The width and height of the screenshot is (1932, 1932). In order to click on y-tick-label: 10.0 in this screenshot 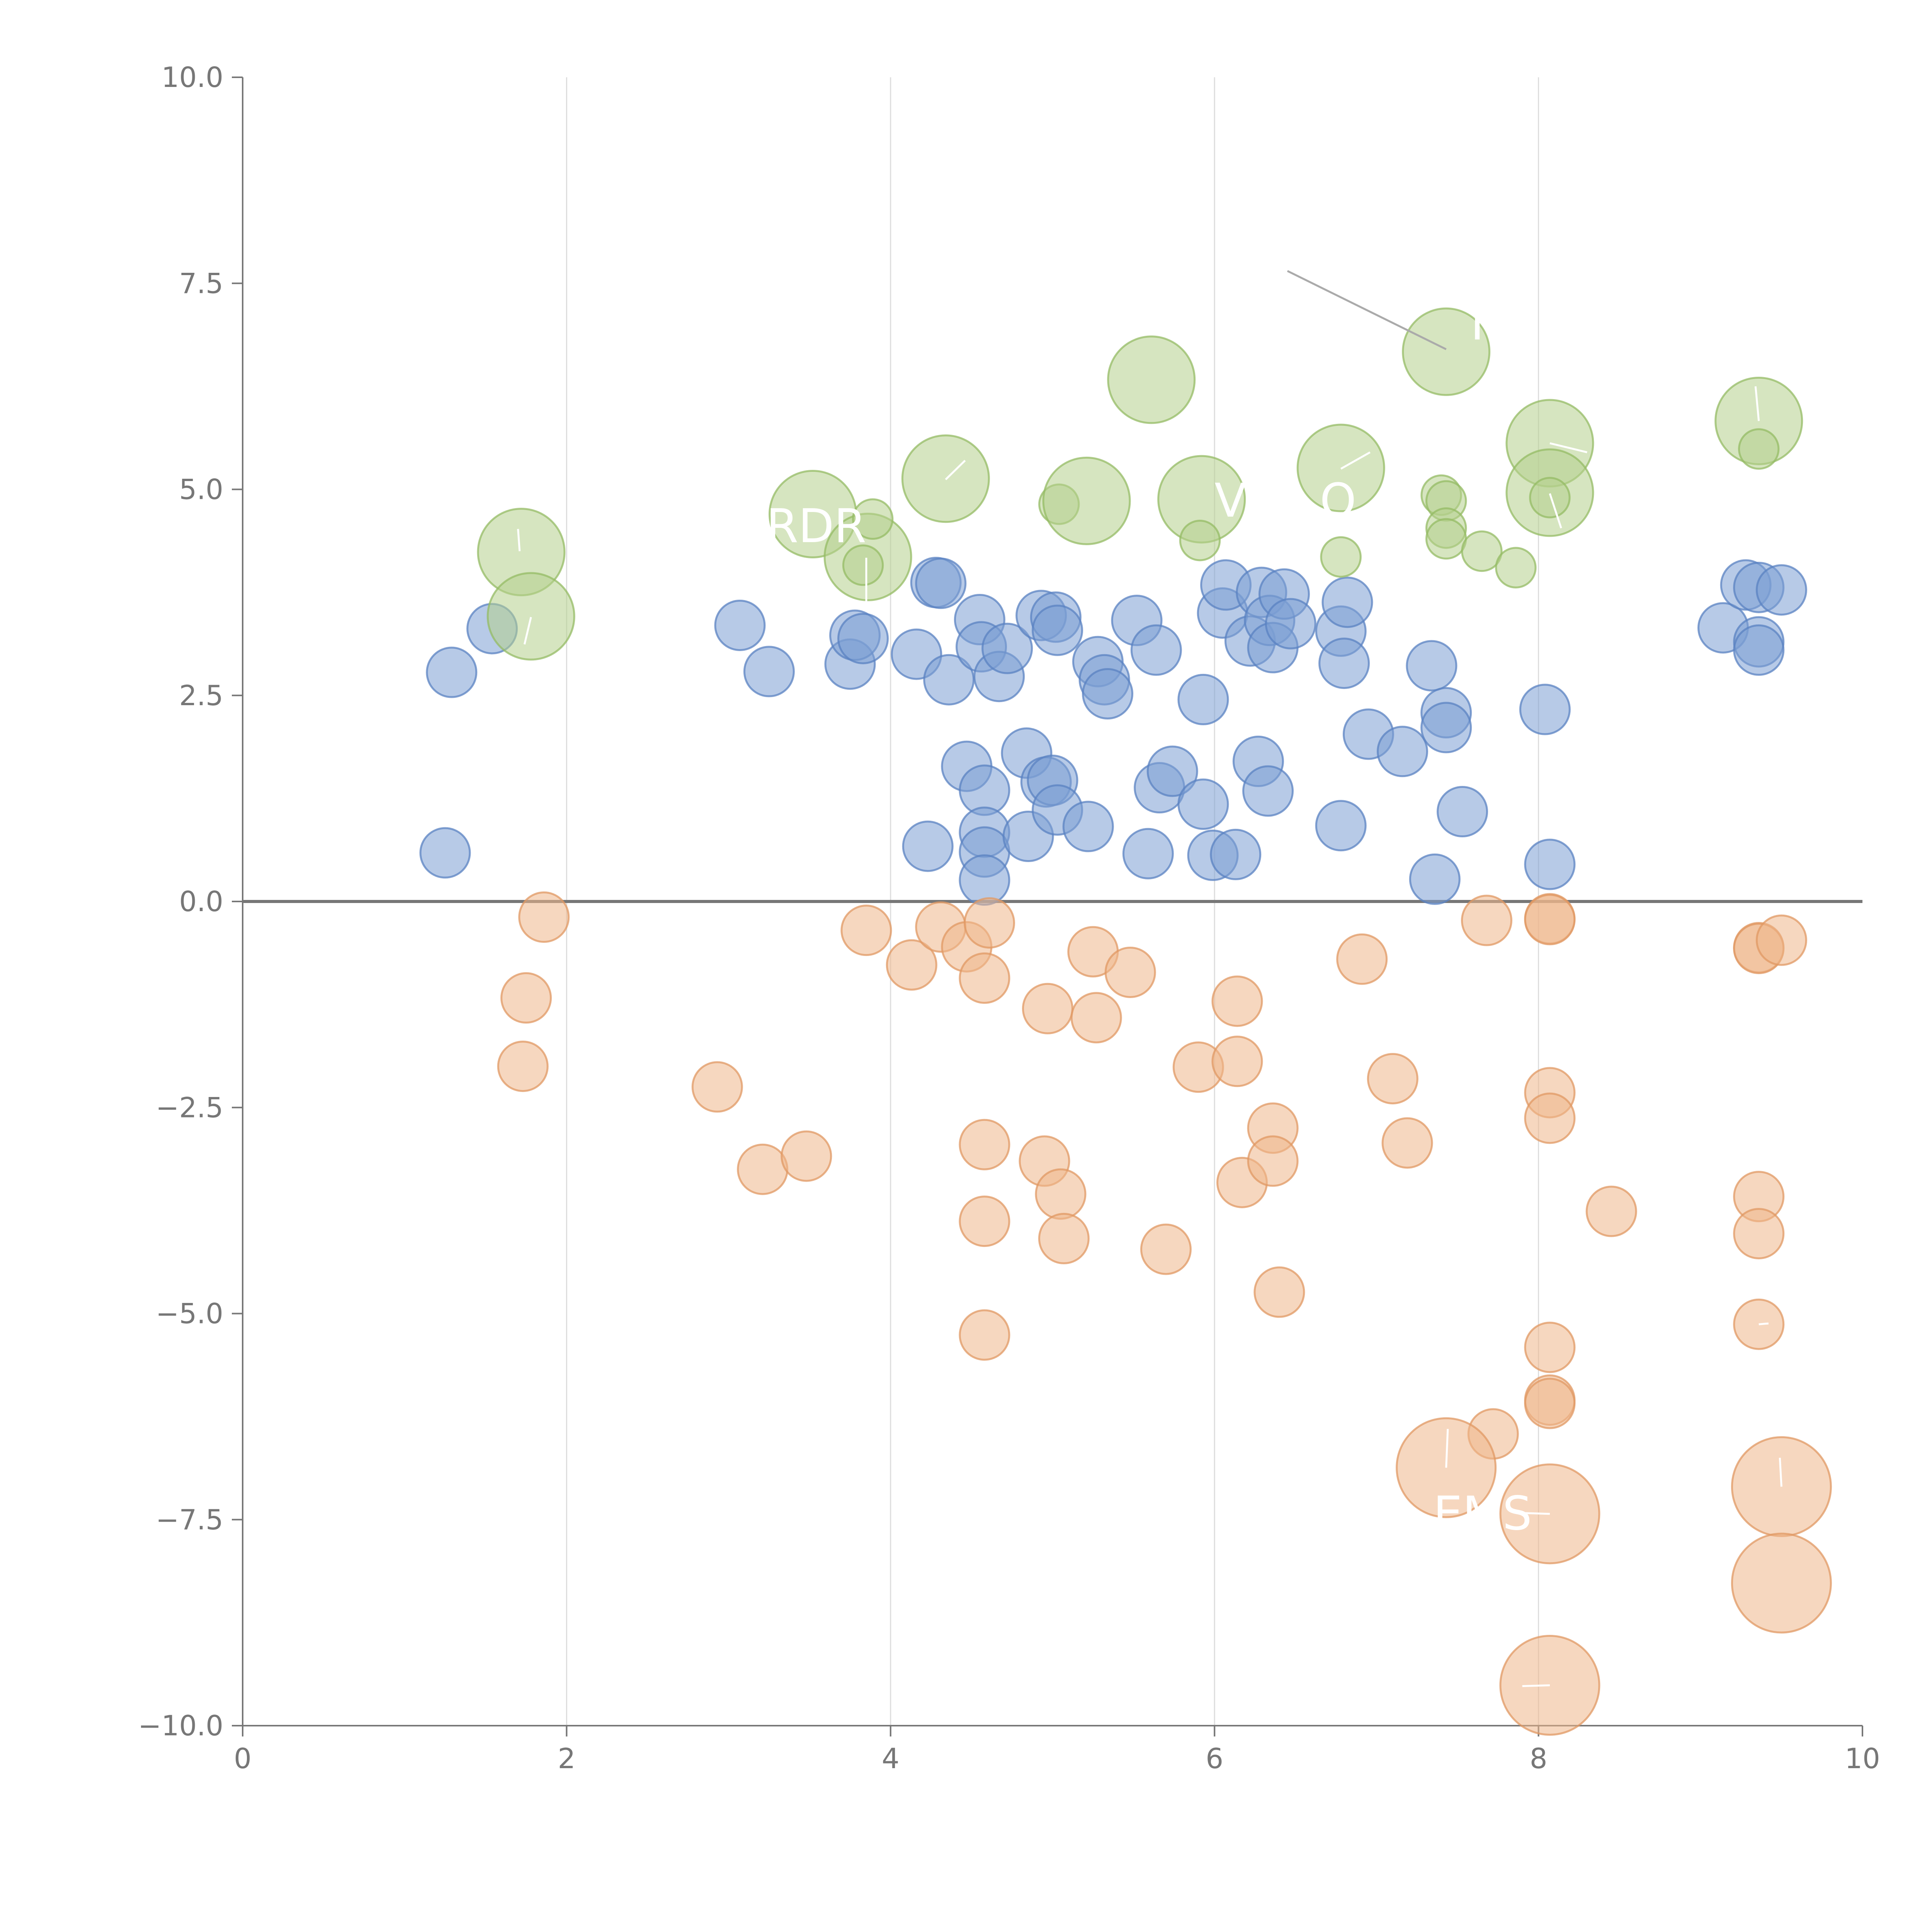, I will do `click(192, 78)`.